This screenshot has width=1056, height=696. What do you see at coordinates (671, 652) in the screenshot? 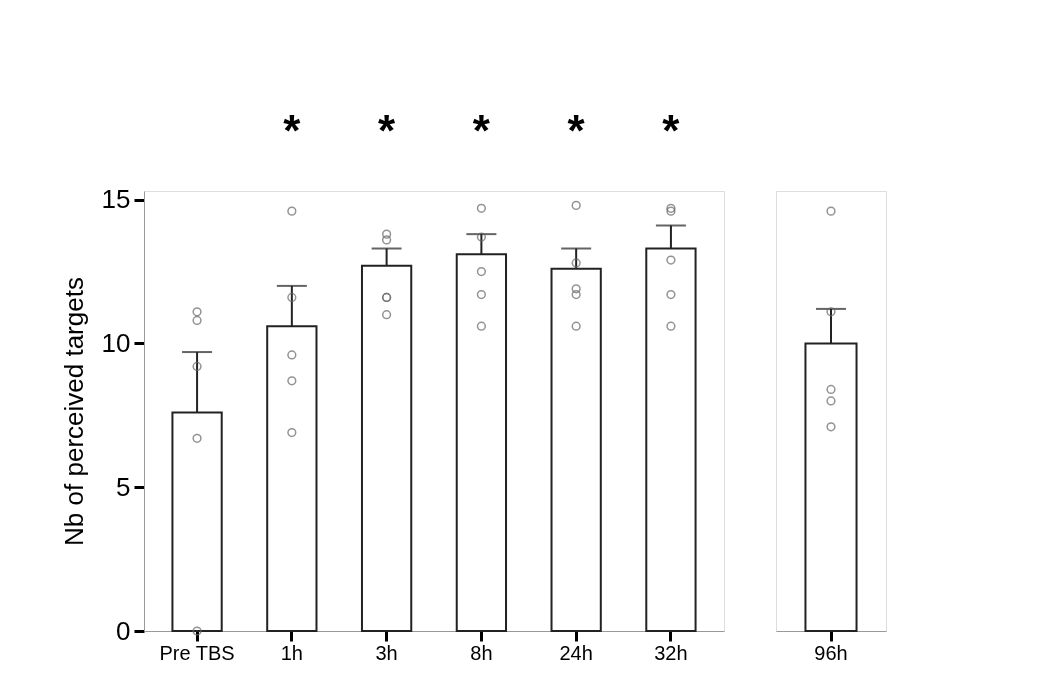
I see `x-tick-label: 32h` at bounding box center [671, 652].